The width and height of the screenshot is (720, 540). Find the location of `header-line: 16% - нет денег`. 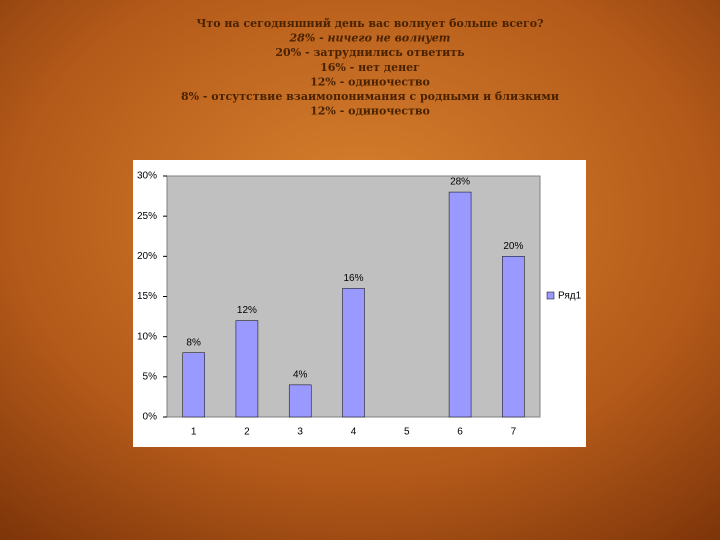

header-line: 16% - нет денег is located at coordinates (370, 67).